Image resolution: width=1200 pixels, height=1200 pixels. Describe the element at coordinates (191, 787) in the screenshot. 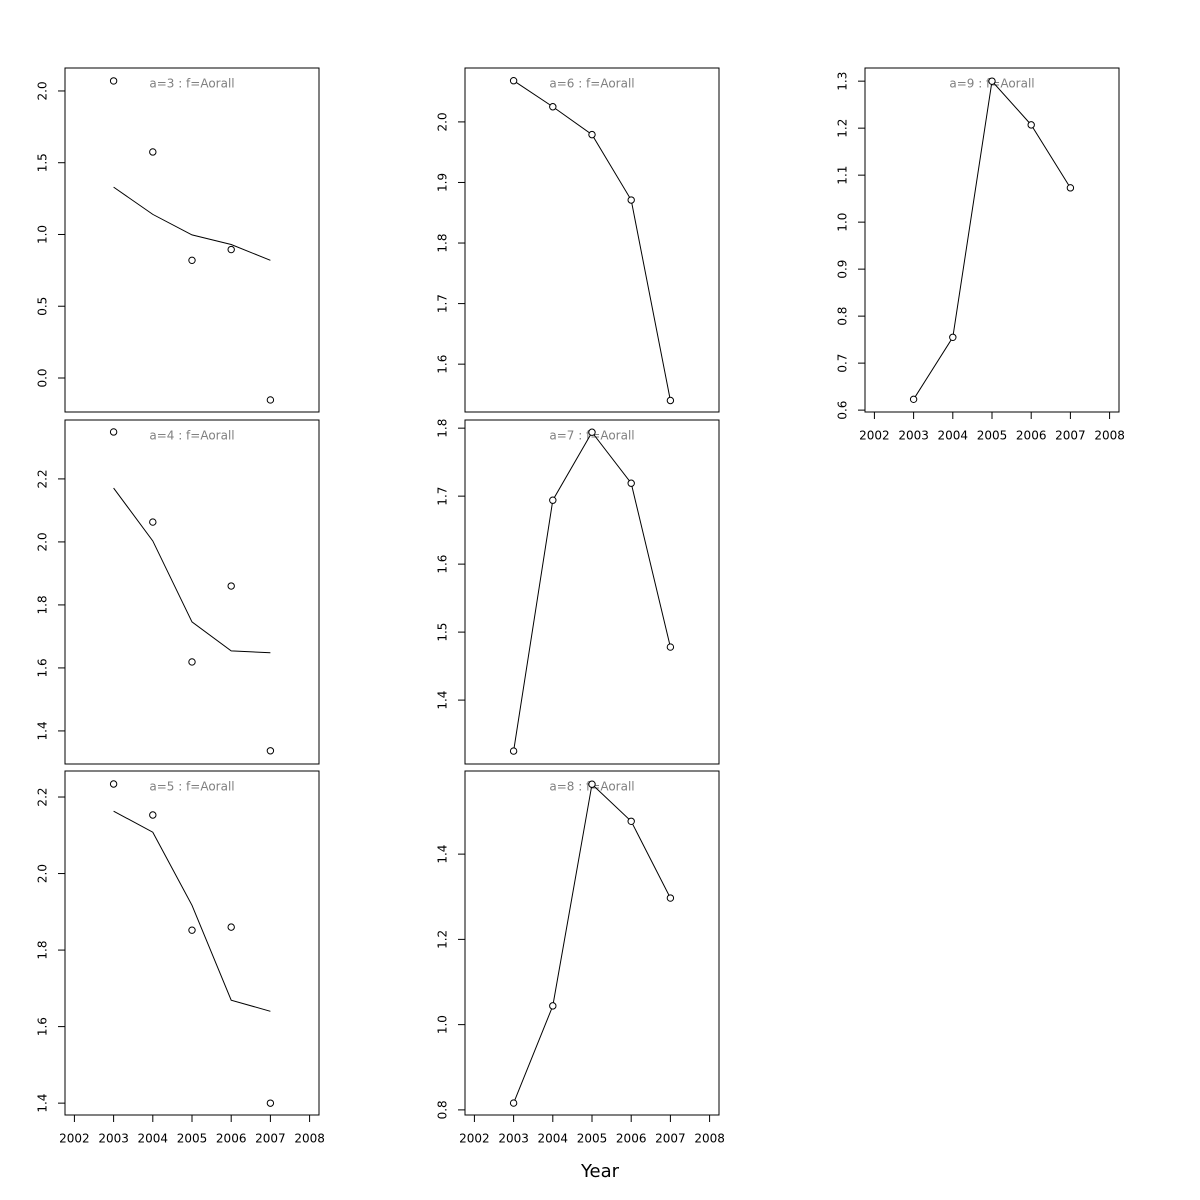

I see `panel-title: a=5 : f=Aorall` at that location.